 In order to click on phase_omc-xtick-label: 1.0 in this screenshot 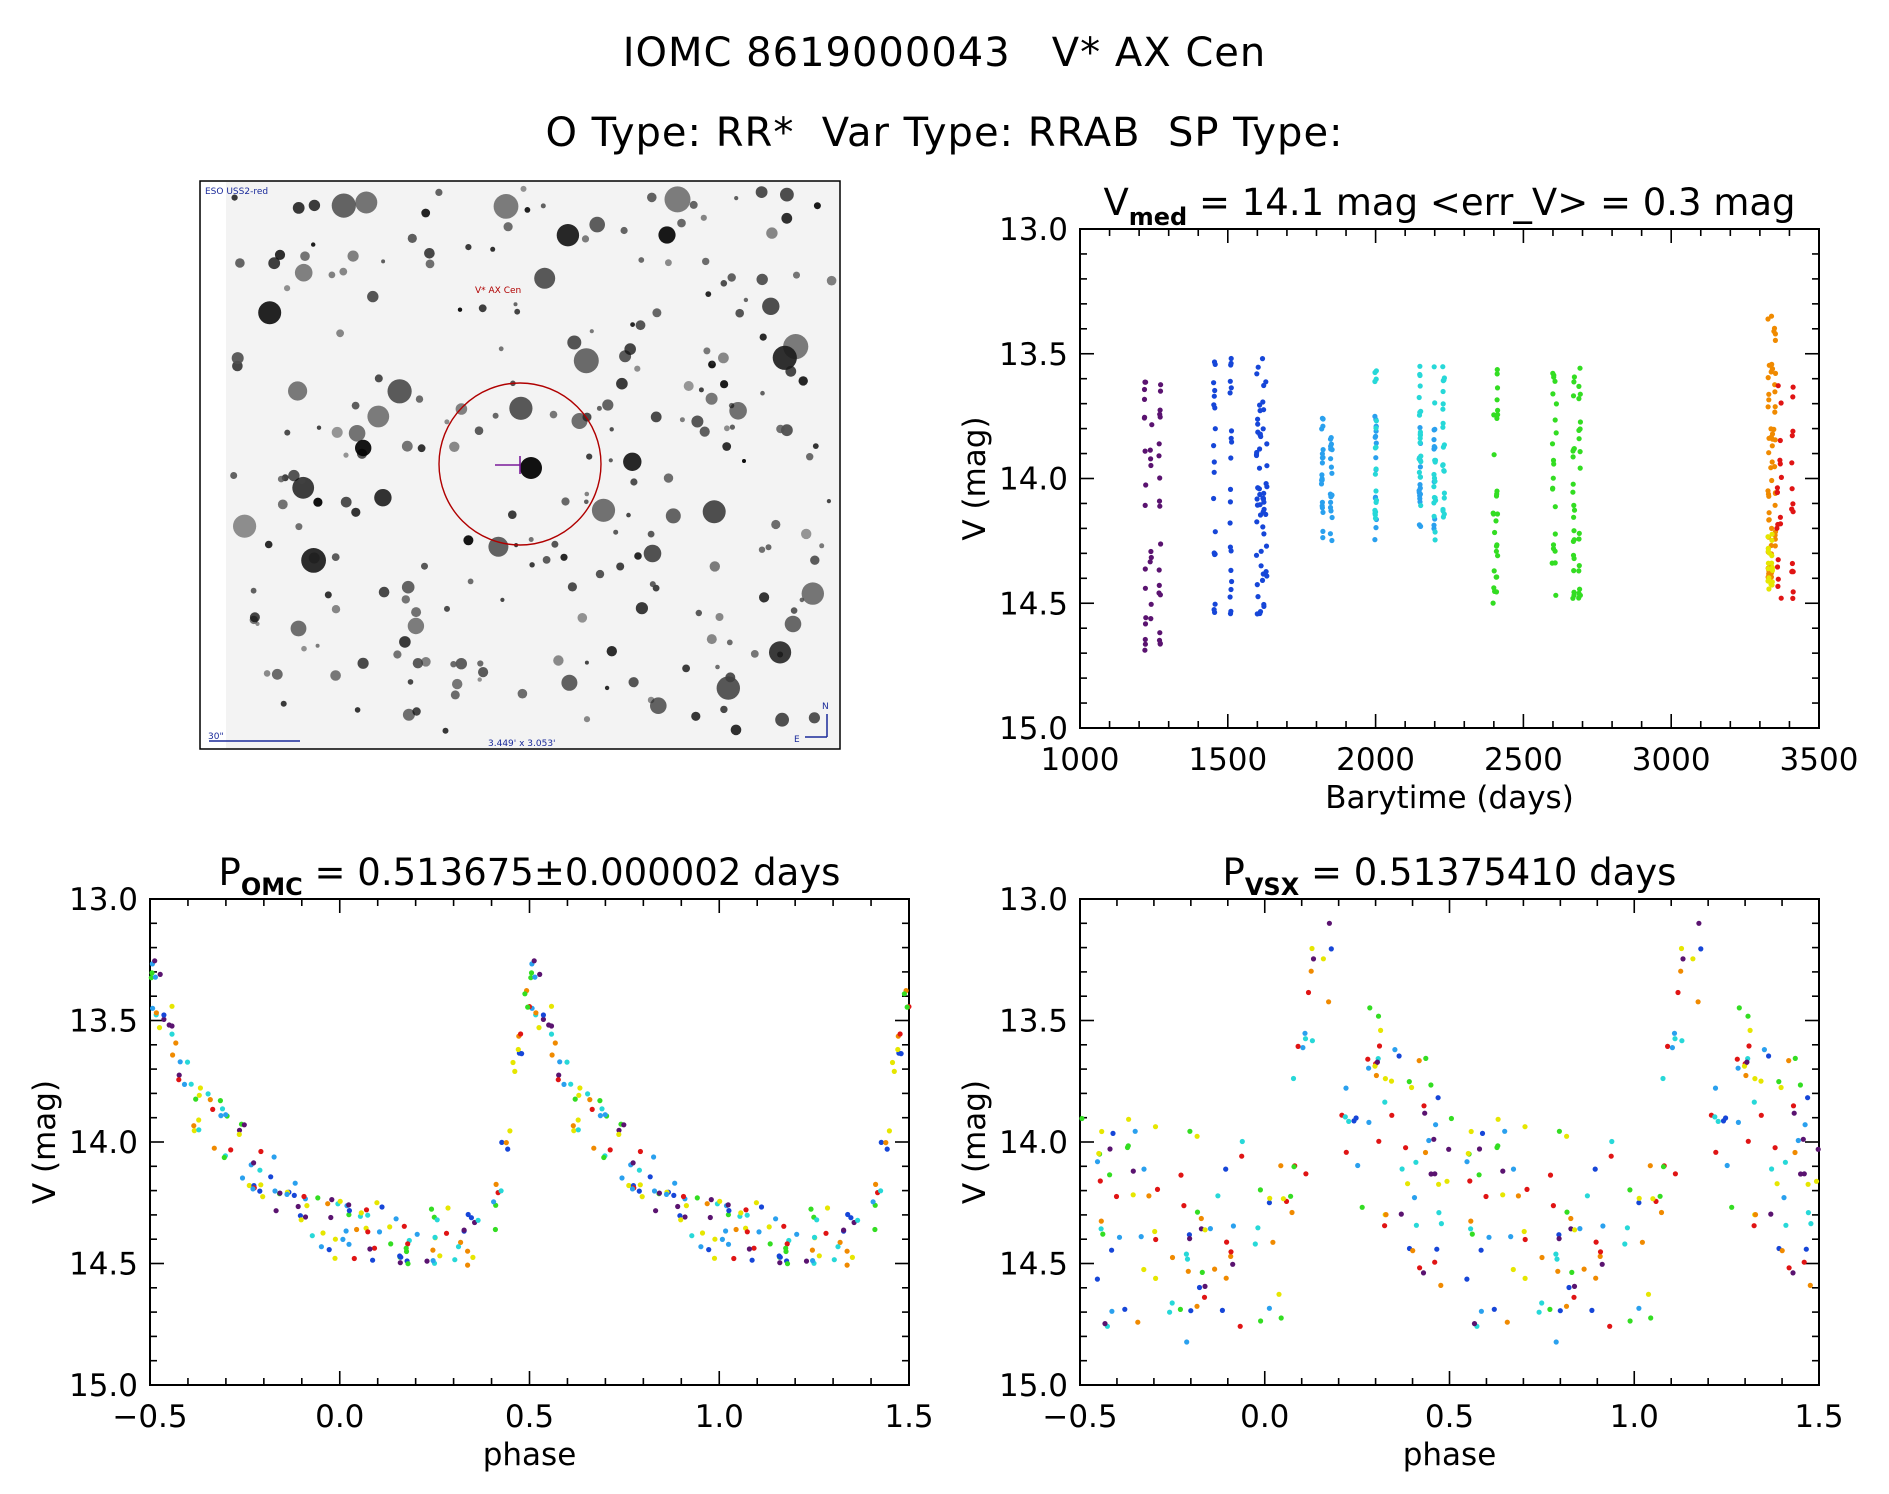, I will do `click(719, 1417)`.